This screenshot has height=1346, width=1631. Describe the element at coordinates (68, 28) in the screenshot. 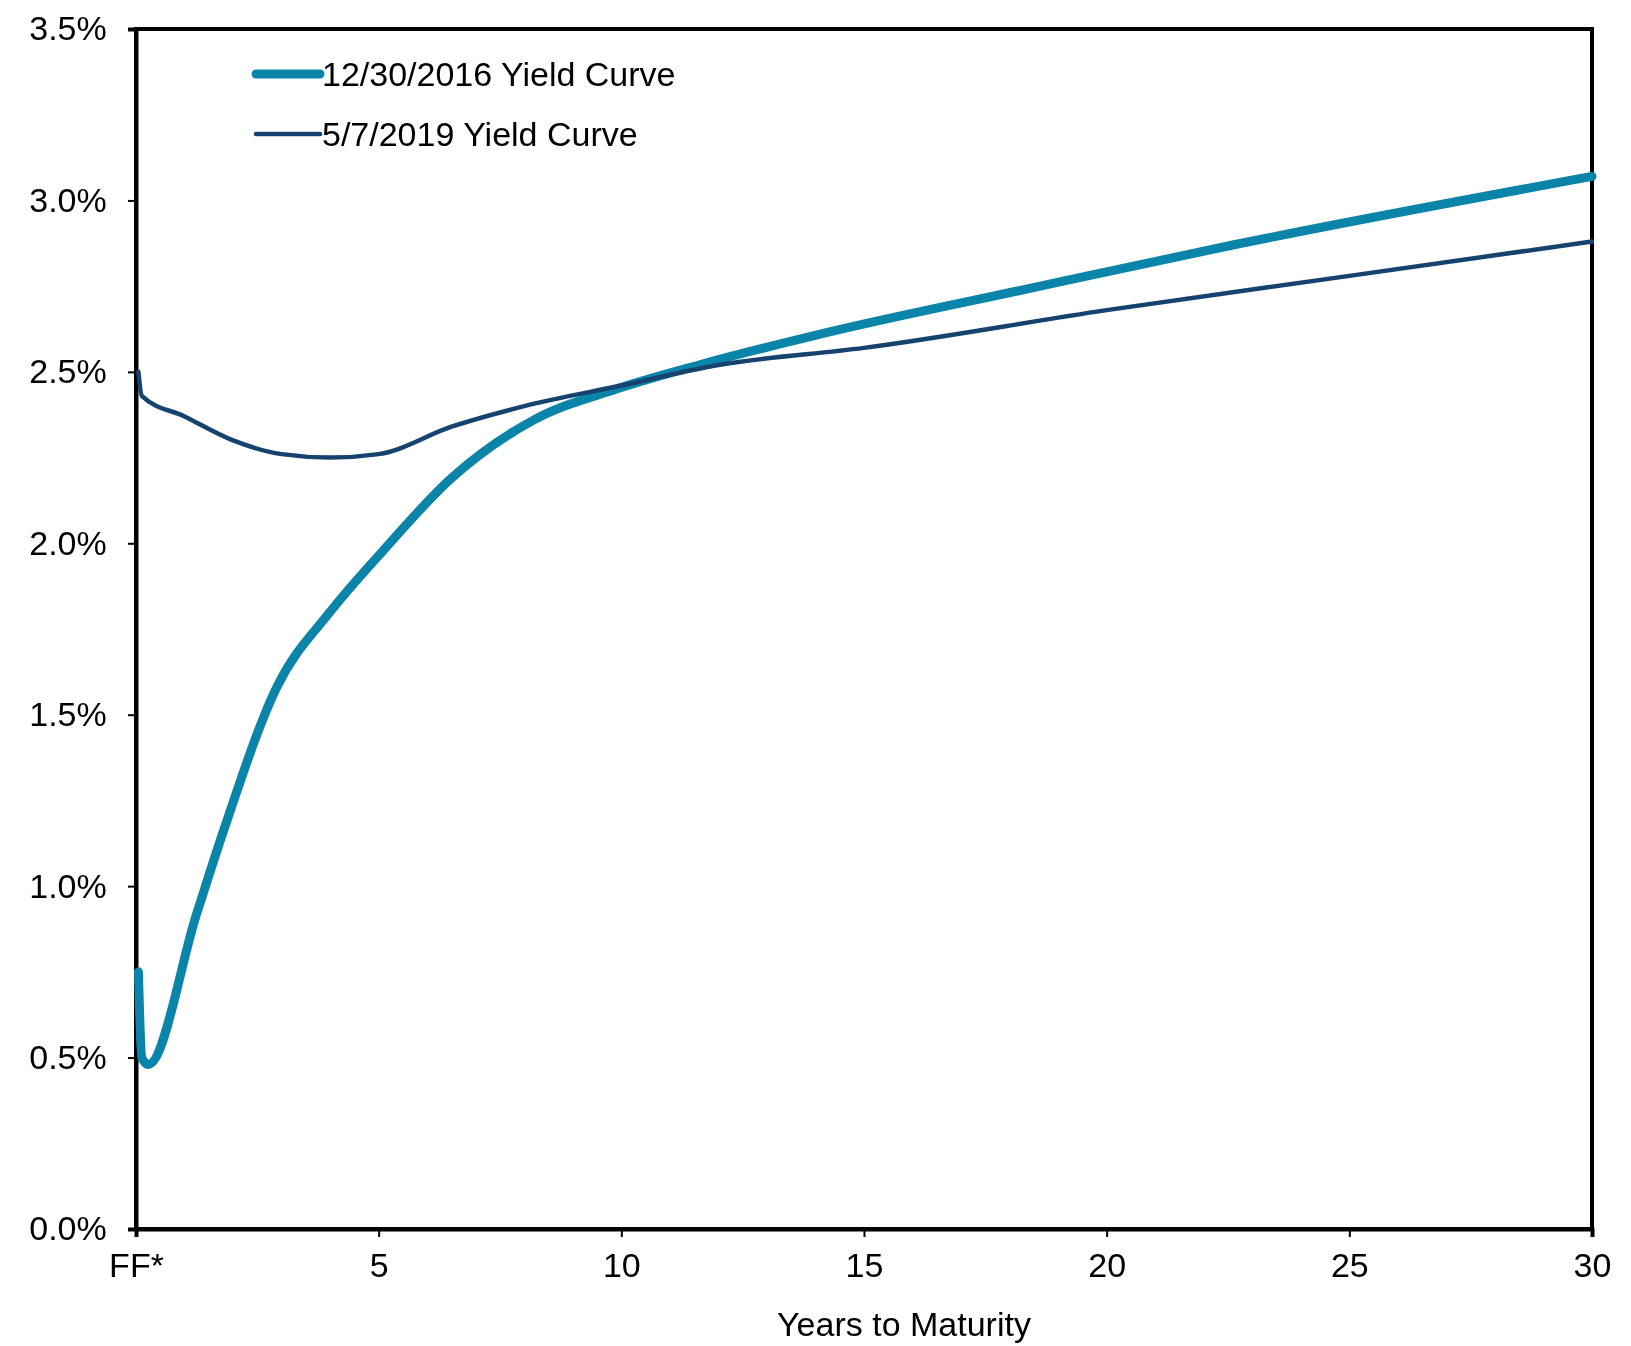

I see `y-tick-label: 3.5%` at that location.